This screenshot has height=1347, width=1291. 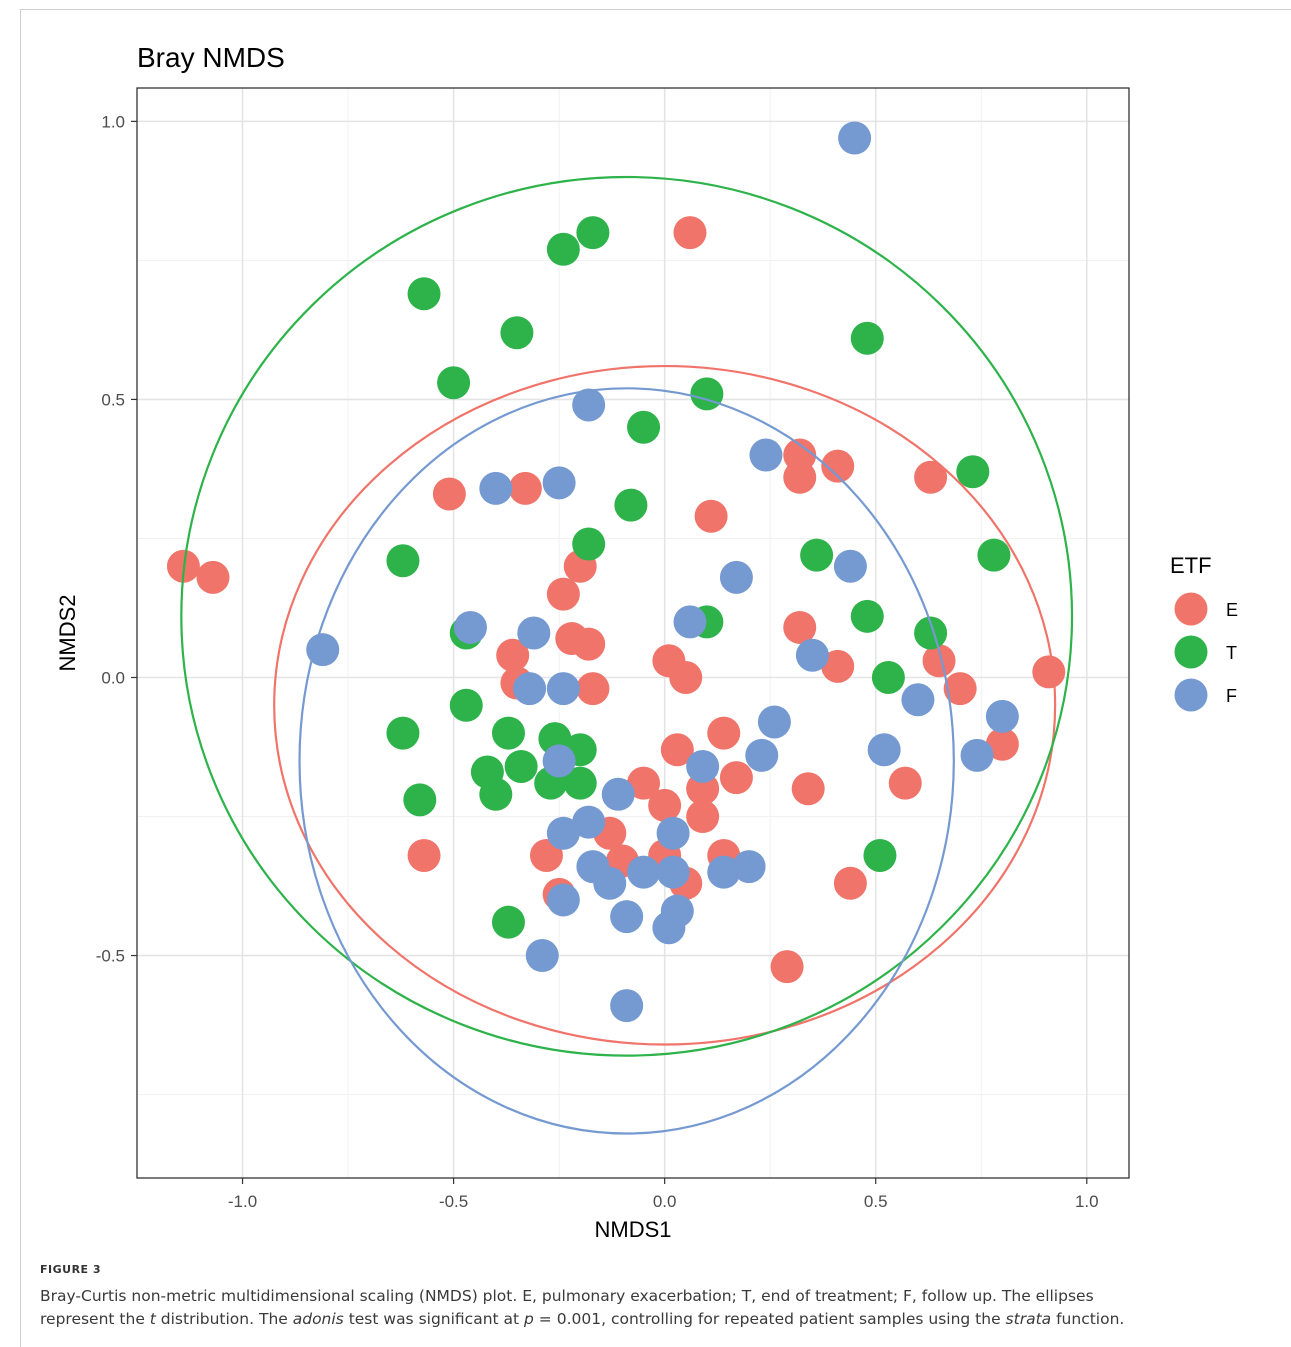 I want to click on y-tick-label: 1.0, so click(x=113, y=121).